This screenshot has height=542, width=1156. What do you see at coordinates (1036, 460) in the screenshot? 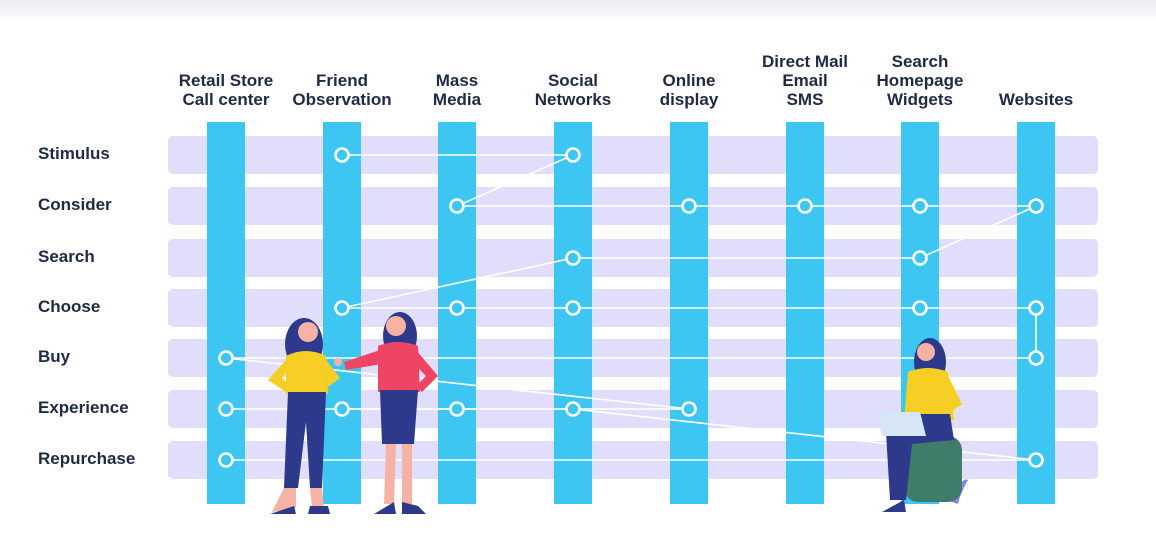
I see `node-repurchase-websites` at bounding box center [1036, 460].